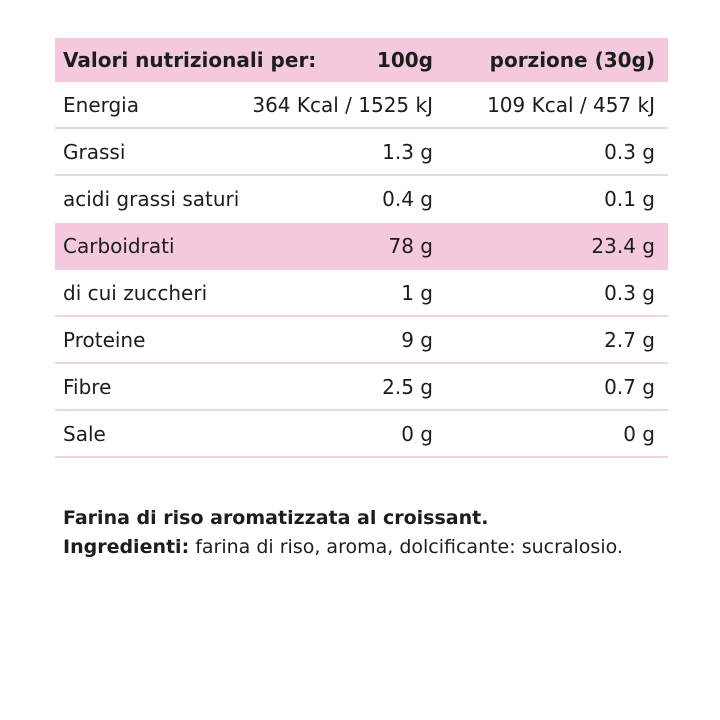 The height and width of the screenshot is (720, 720). I want to click on row-label: Sale, so click(84, 434).